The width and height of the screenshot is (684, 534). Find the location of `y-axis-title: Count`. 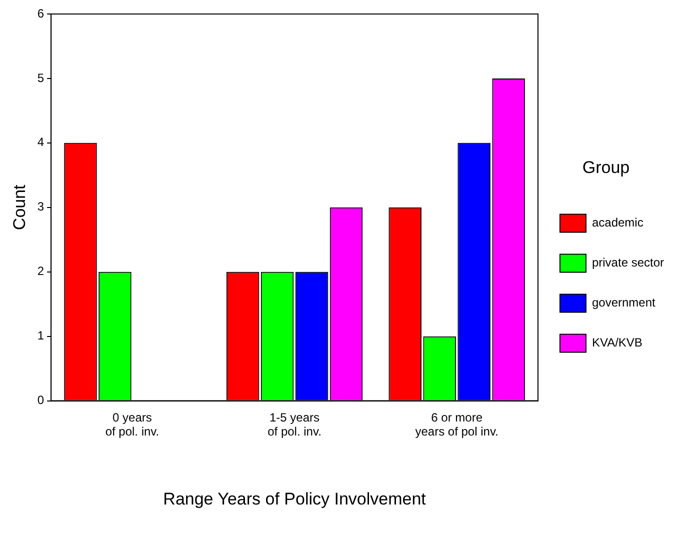

y-axis-title: Count is located at coordinates (19, 207).